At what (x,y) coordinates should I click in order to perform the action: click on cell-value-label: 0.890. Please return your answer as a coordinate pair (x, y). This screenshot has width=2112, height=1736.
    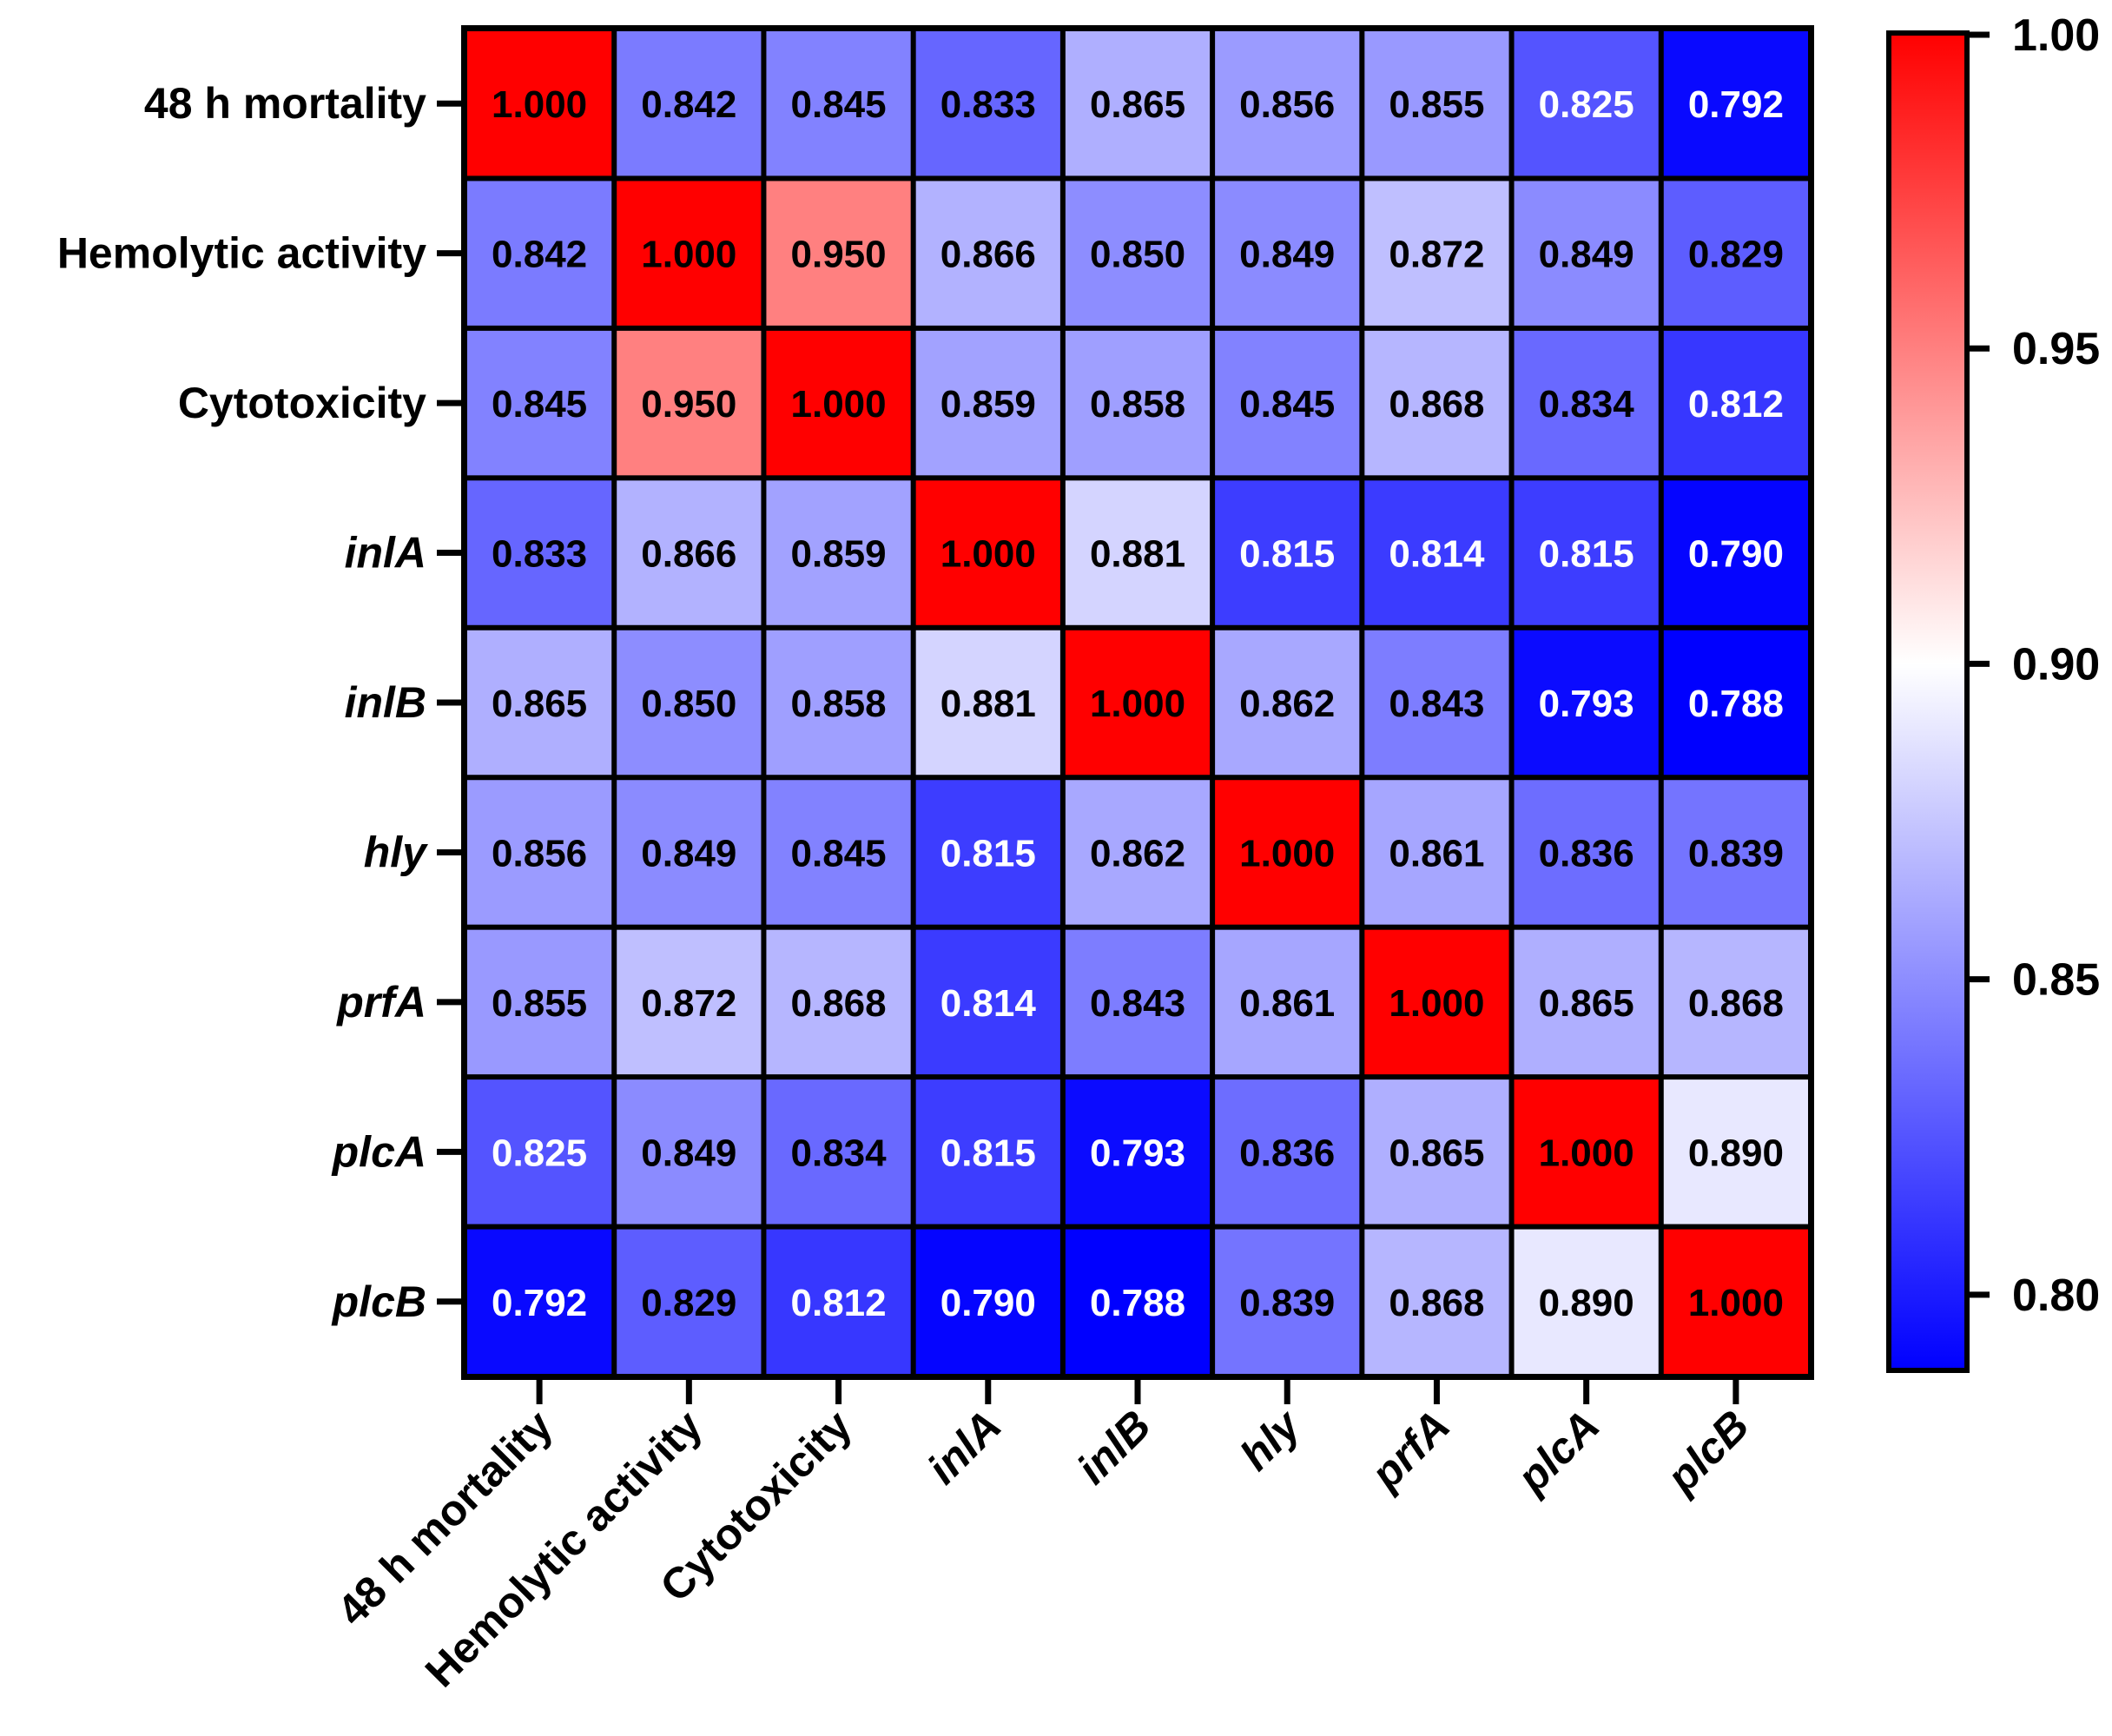
    Looking at the image, I should click on (1736, 1153).